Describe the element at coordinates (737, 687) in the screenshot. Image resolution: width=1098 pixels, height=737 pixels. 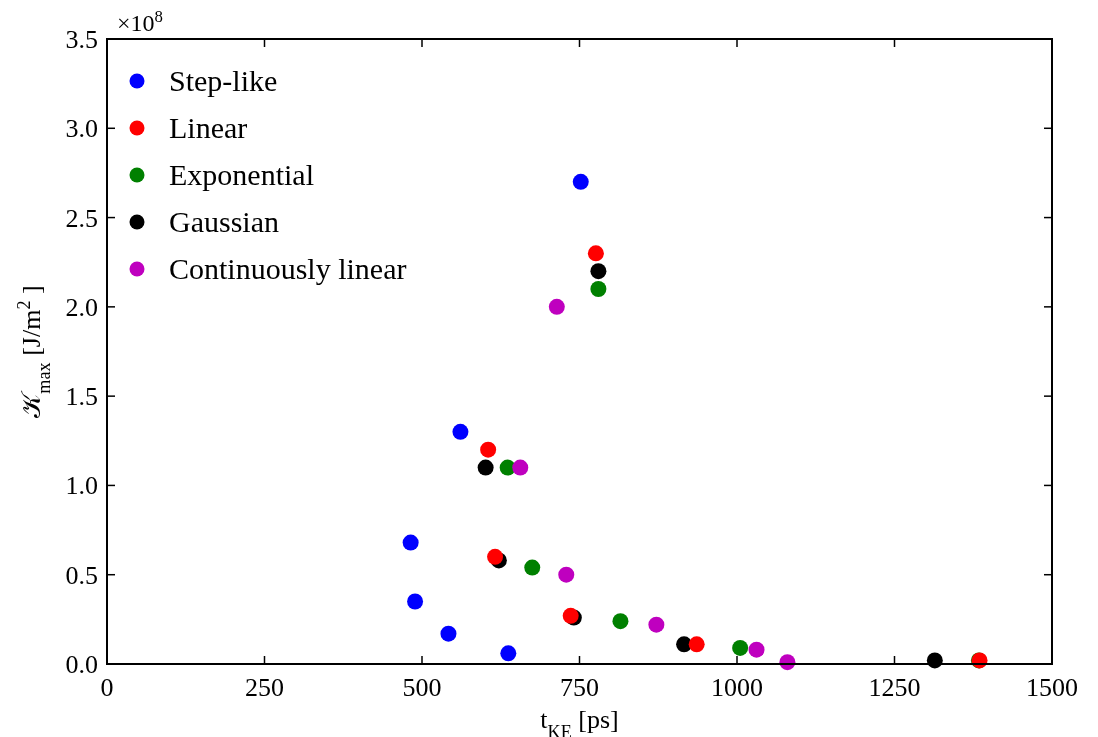
I see `x-tick-label: 1000` at that location.